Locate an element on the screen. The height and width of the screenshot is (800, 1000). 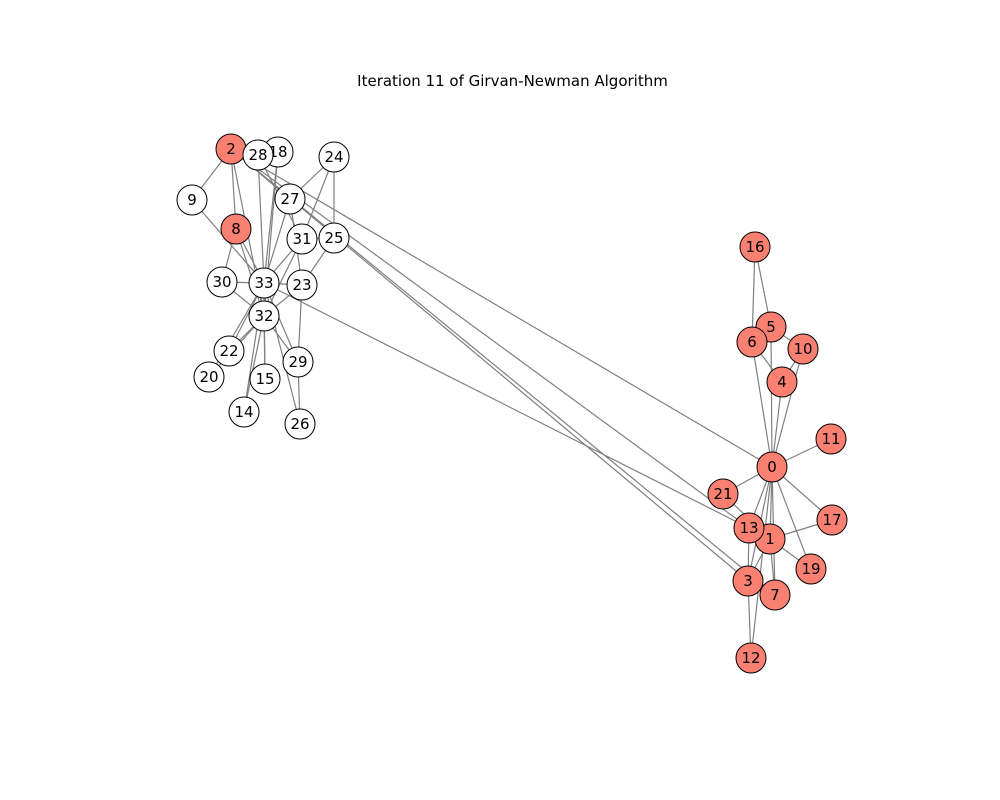
node-label: 14 is located at coordinates (243, 412).